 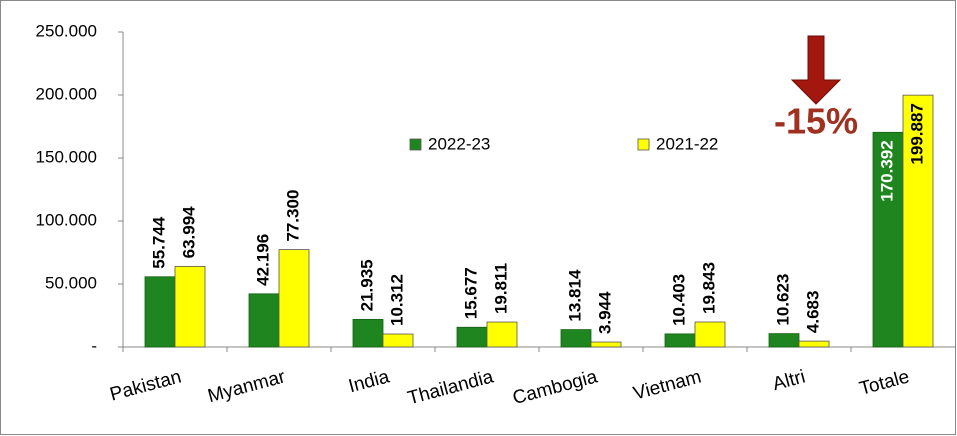 I want to click on value-label: 63.994, so click(x=188, y=232).